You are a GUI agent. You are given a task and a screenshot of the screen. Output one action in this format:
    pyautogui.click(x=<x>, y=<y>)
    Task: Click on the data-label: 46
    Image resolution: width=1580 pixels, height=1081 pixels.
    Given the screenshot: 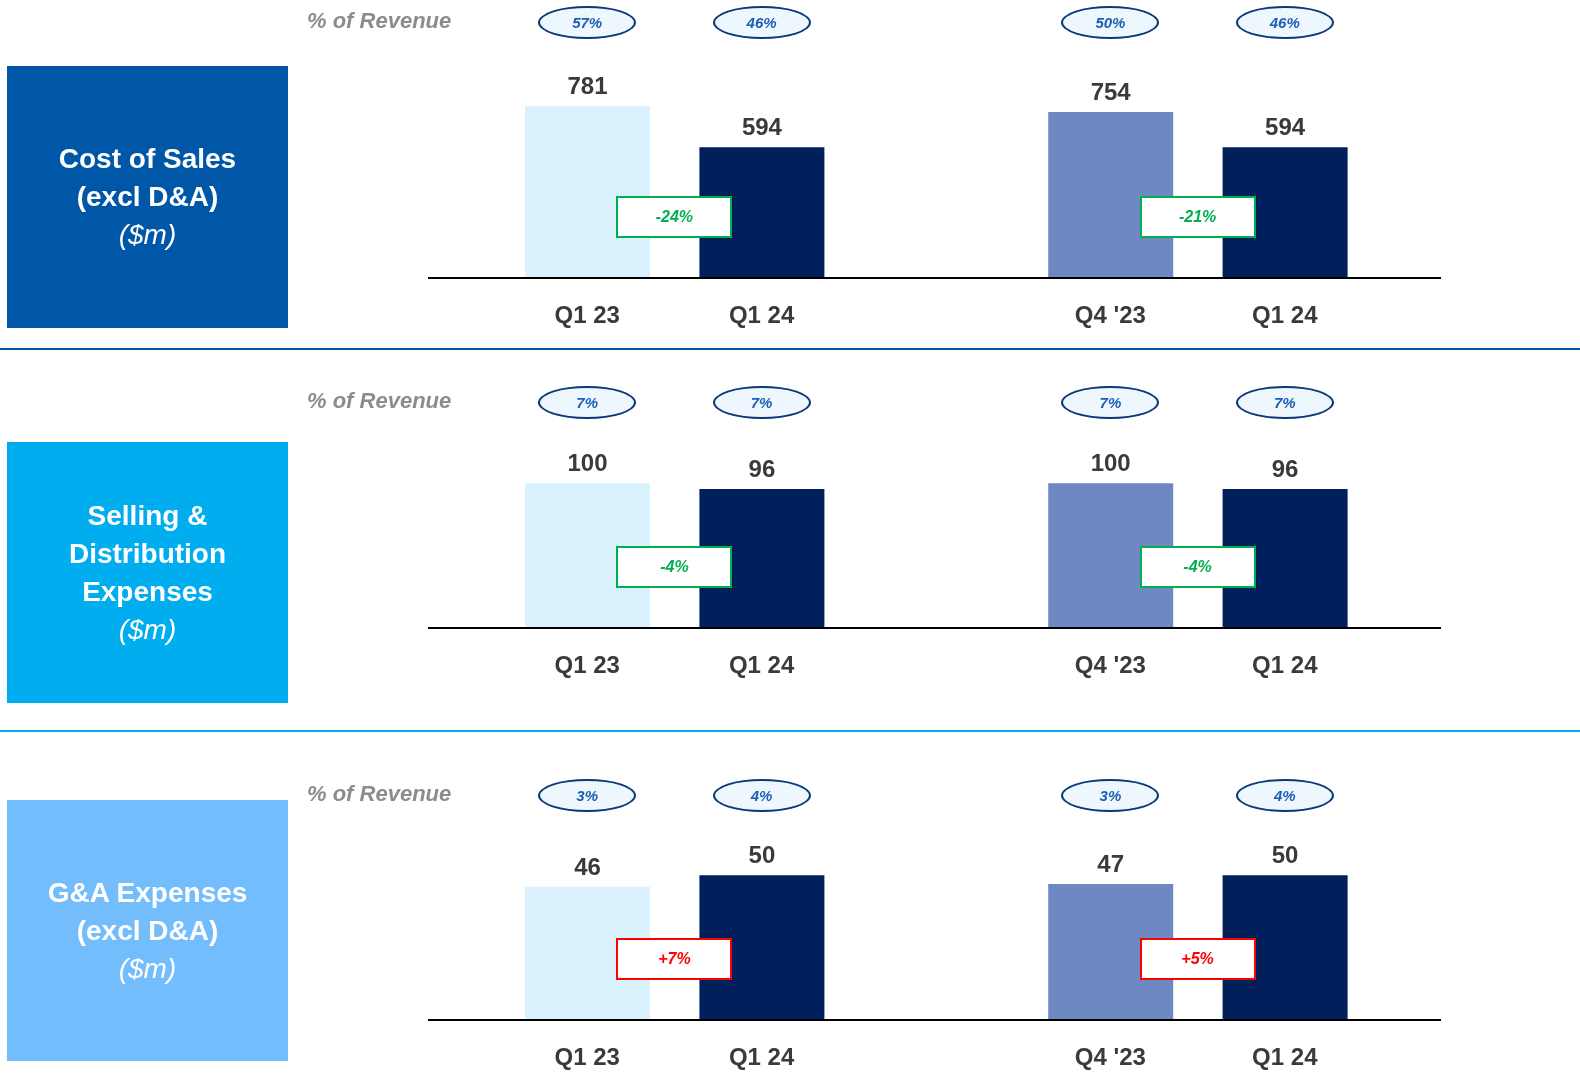 What is the action you would take?
    pyautogui.click(x=587, y=866)
    